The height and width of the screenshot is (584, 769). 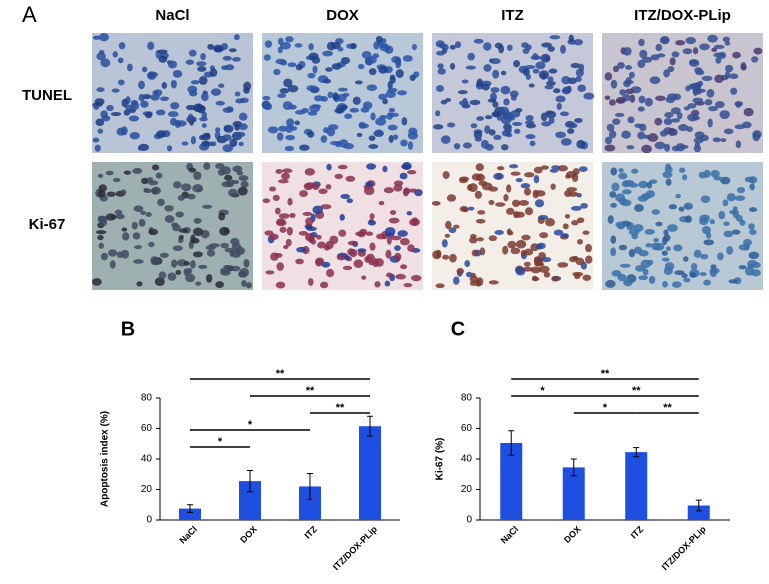 I want to click on column-header: ITZ, so click(x=512, y=15).